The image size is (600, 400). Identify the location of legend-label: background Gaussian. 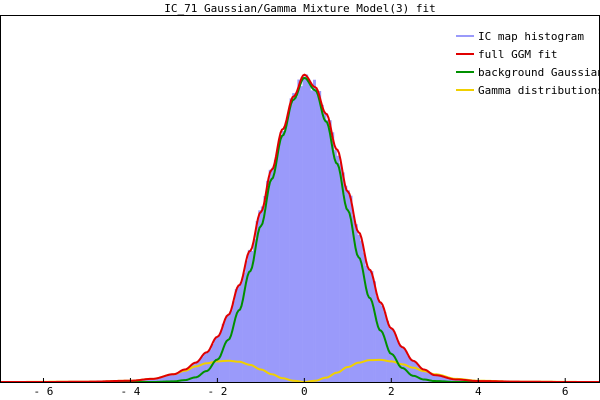
(539, 72).